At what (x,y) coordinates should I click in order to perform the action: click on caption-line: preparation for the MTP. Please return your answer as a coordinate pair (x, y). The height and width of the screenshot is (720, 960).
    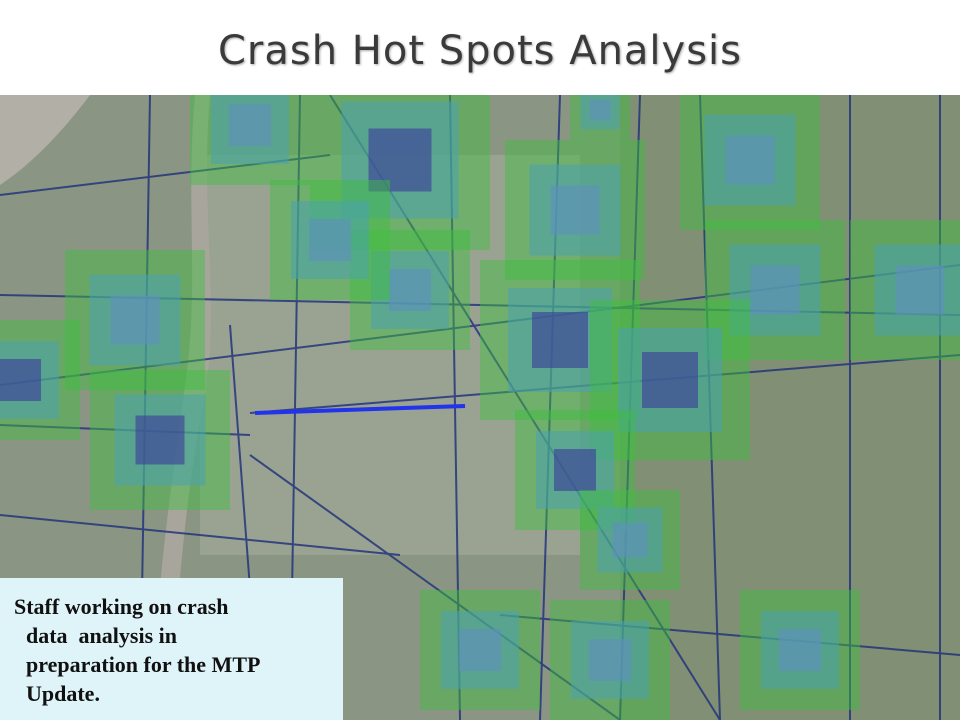
    Looking at the image, I should click on (143, 664).